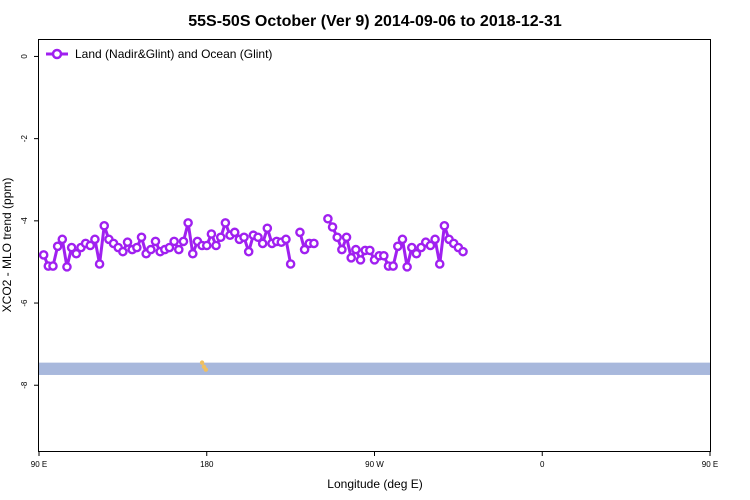 The image size is (750, 500). I want to click on x-axis: 90 E 180 90 W 0 90 E, so click(374, 460).